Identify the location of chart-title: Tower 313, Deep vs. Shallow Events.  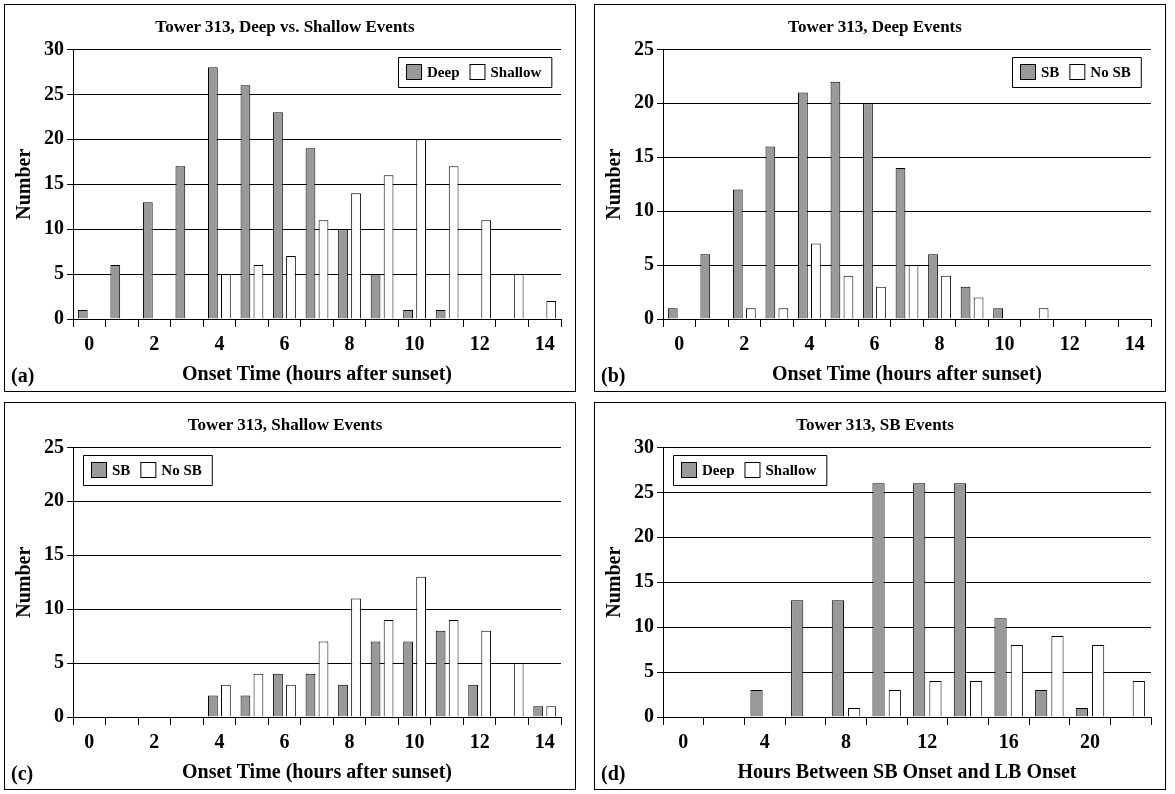
(285, 26).